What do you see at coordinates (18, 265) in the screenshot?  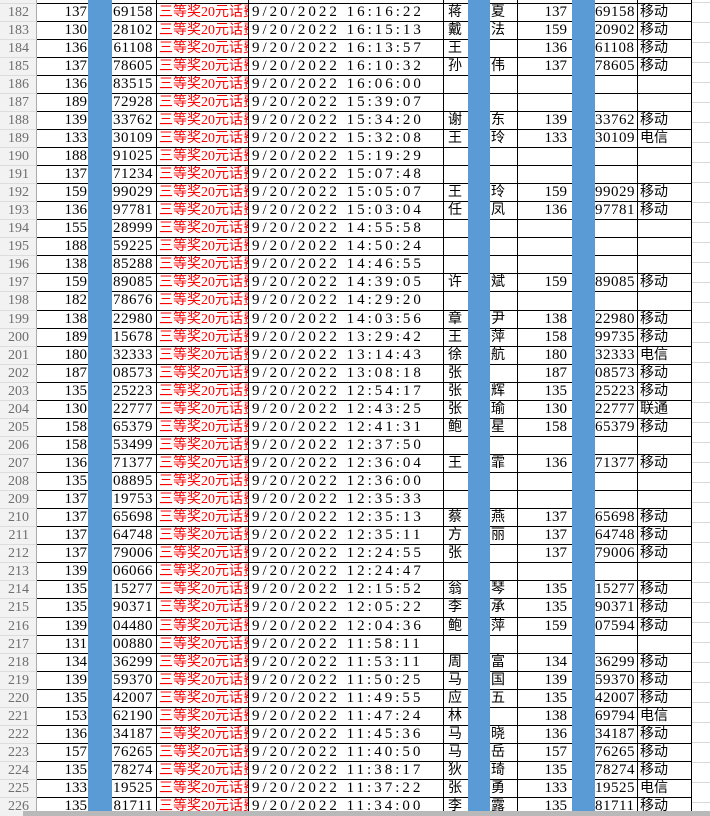 I see `row-header-cell: 196` at bounding box center [18, 265].